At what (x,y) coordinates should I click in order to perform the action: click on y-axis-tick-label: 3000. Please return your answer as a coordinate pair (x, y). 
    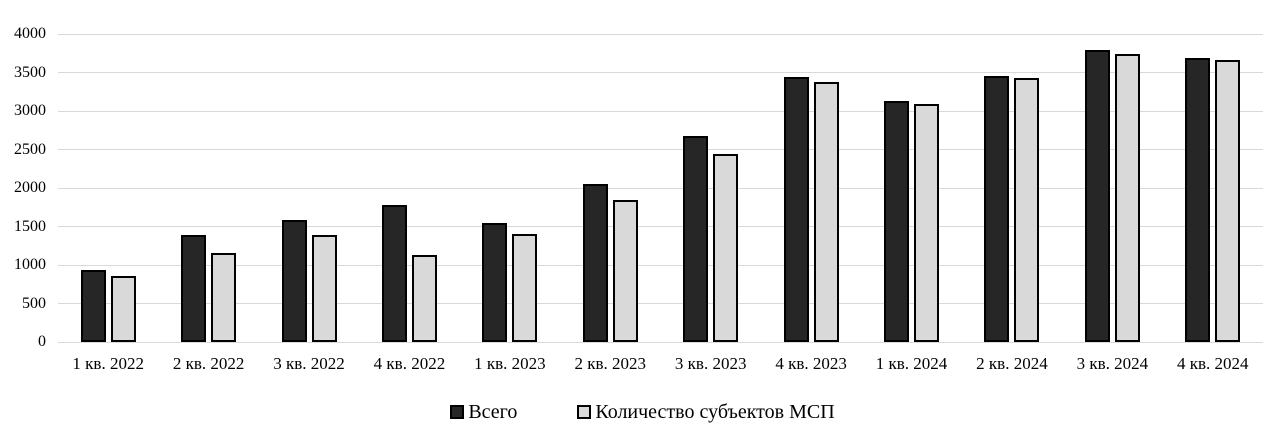
    Looking at the image, I should click on (30, 110).